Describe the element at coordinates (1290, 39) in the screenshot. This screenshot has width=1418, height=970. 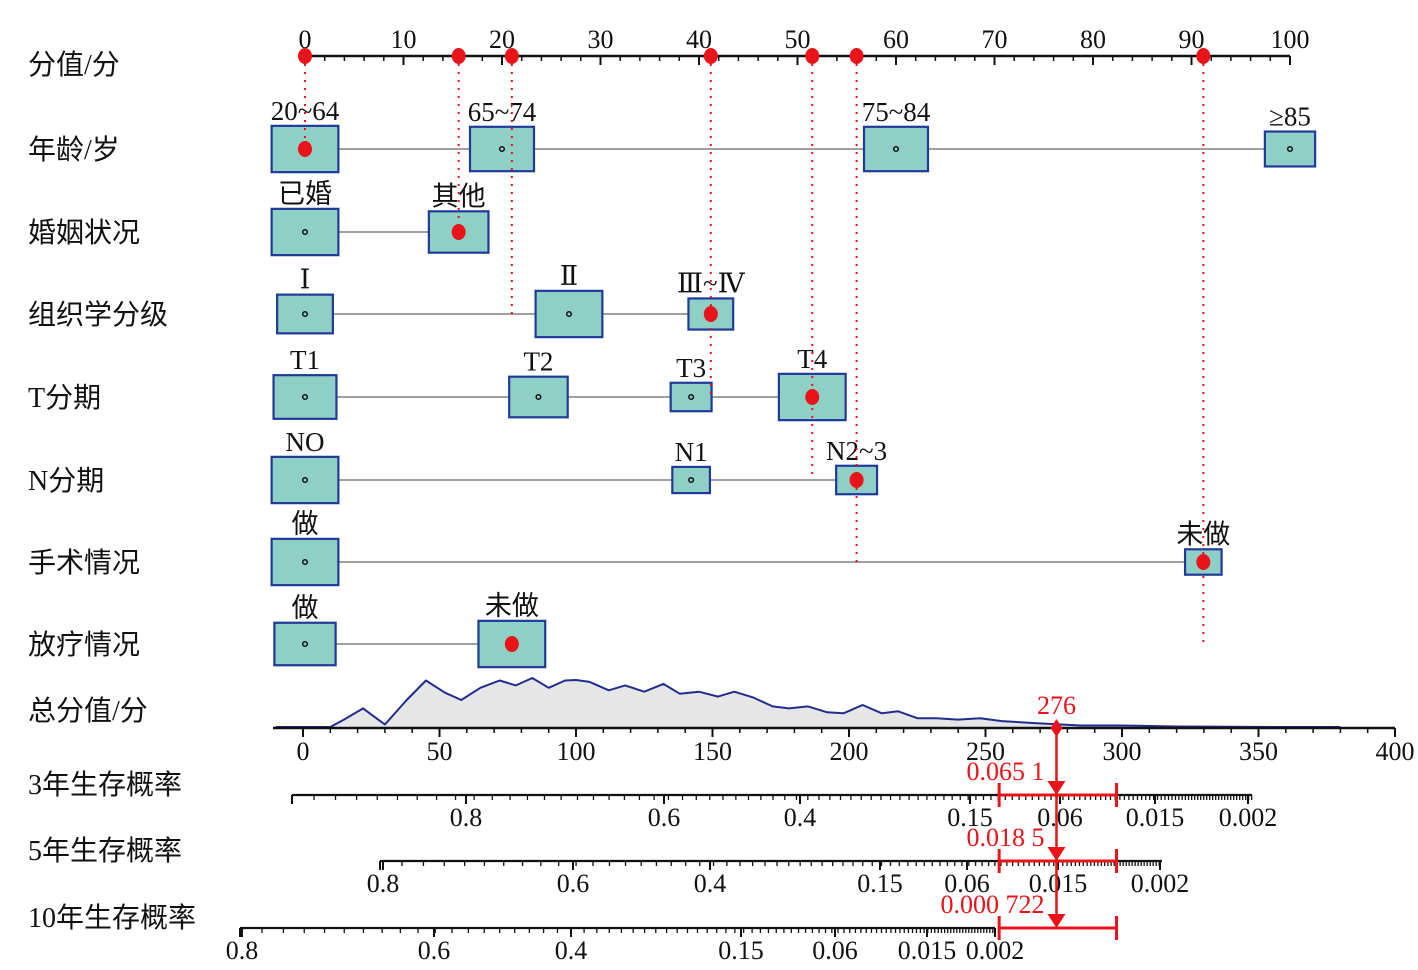
I see `points-tick-label: 100` at that location.